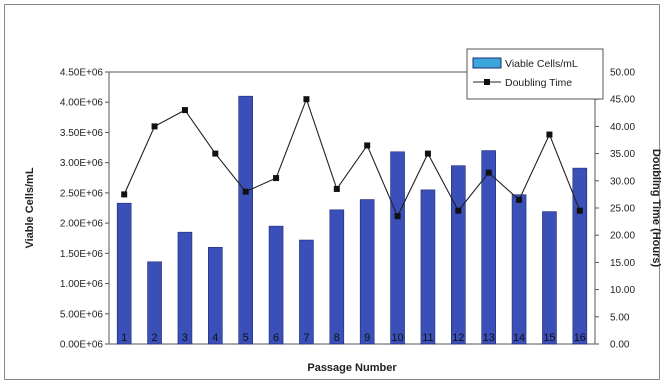  What do you see at coordinates (337, 338) in the screenshot?
I see `category-label-8: 8` at bounding box center [337, 338].